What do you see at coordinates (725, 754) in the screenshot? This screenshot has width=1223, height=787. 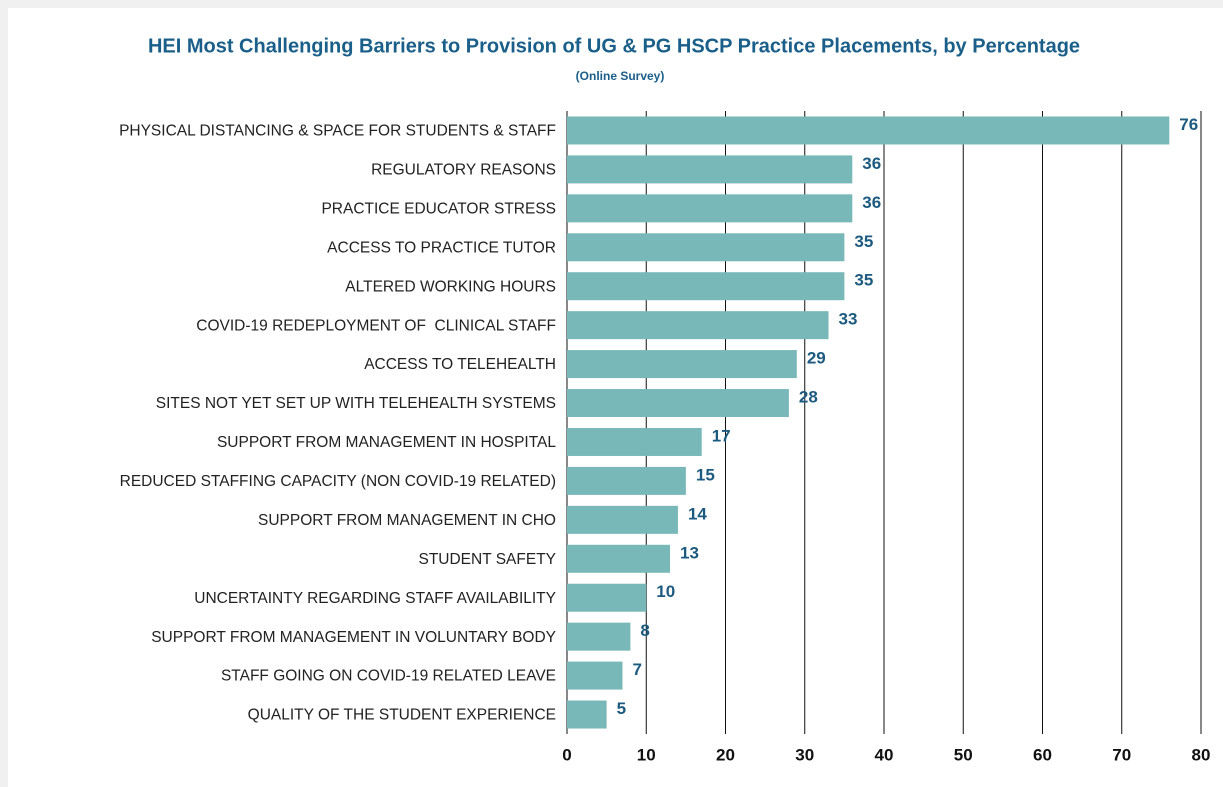 I see `x-tick-label: 20` at bounding box center [725, 754].